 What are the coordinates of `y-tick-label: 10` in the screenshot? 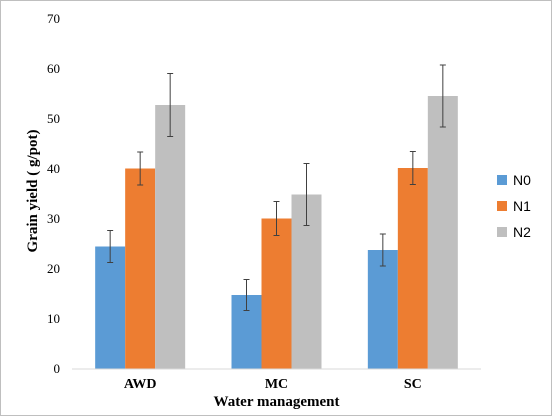 It's located at (53, 318).